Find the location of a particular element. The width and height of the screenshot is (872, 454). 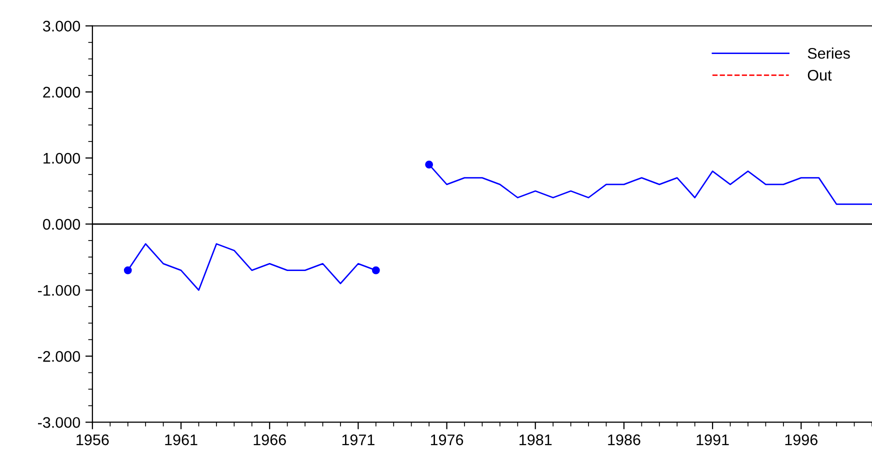

x-tick-label: 1986 is located at coordinates (624, 440).